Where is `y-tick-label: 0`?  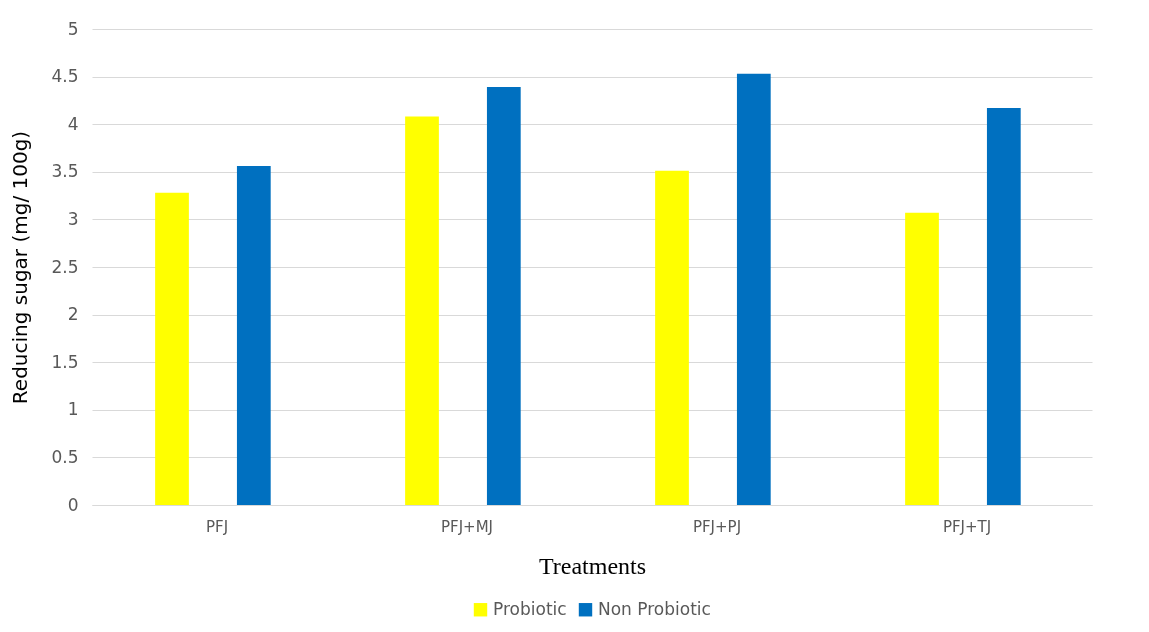
y-tick-label: 0 is located at coordinates (73, 504).